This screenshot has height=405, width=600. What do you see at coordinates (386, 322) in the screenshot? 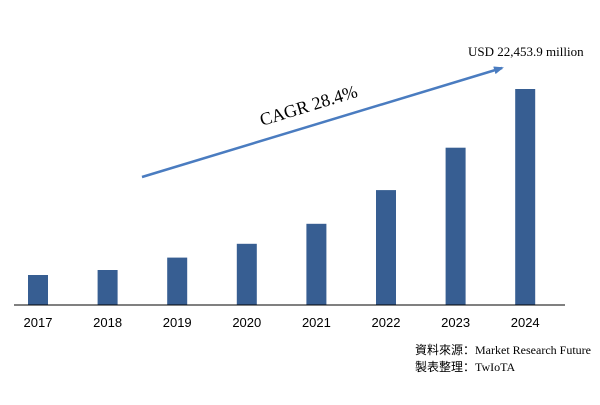
I see `x-tick-label-2022: 2022` at bounding box center [386, 322].